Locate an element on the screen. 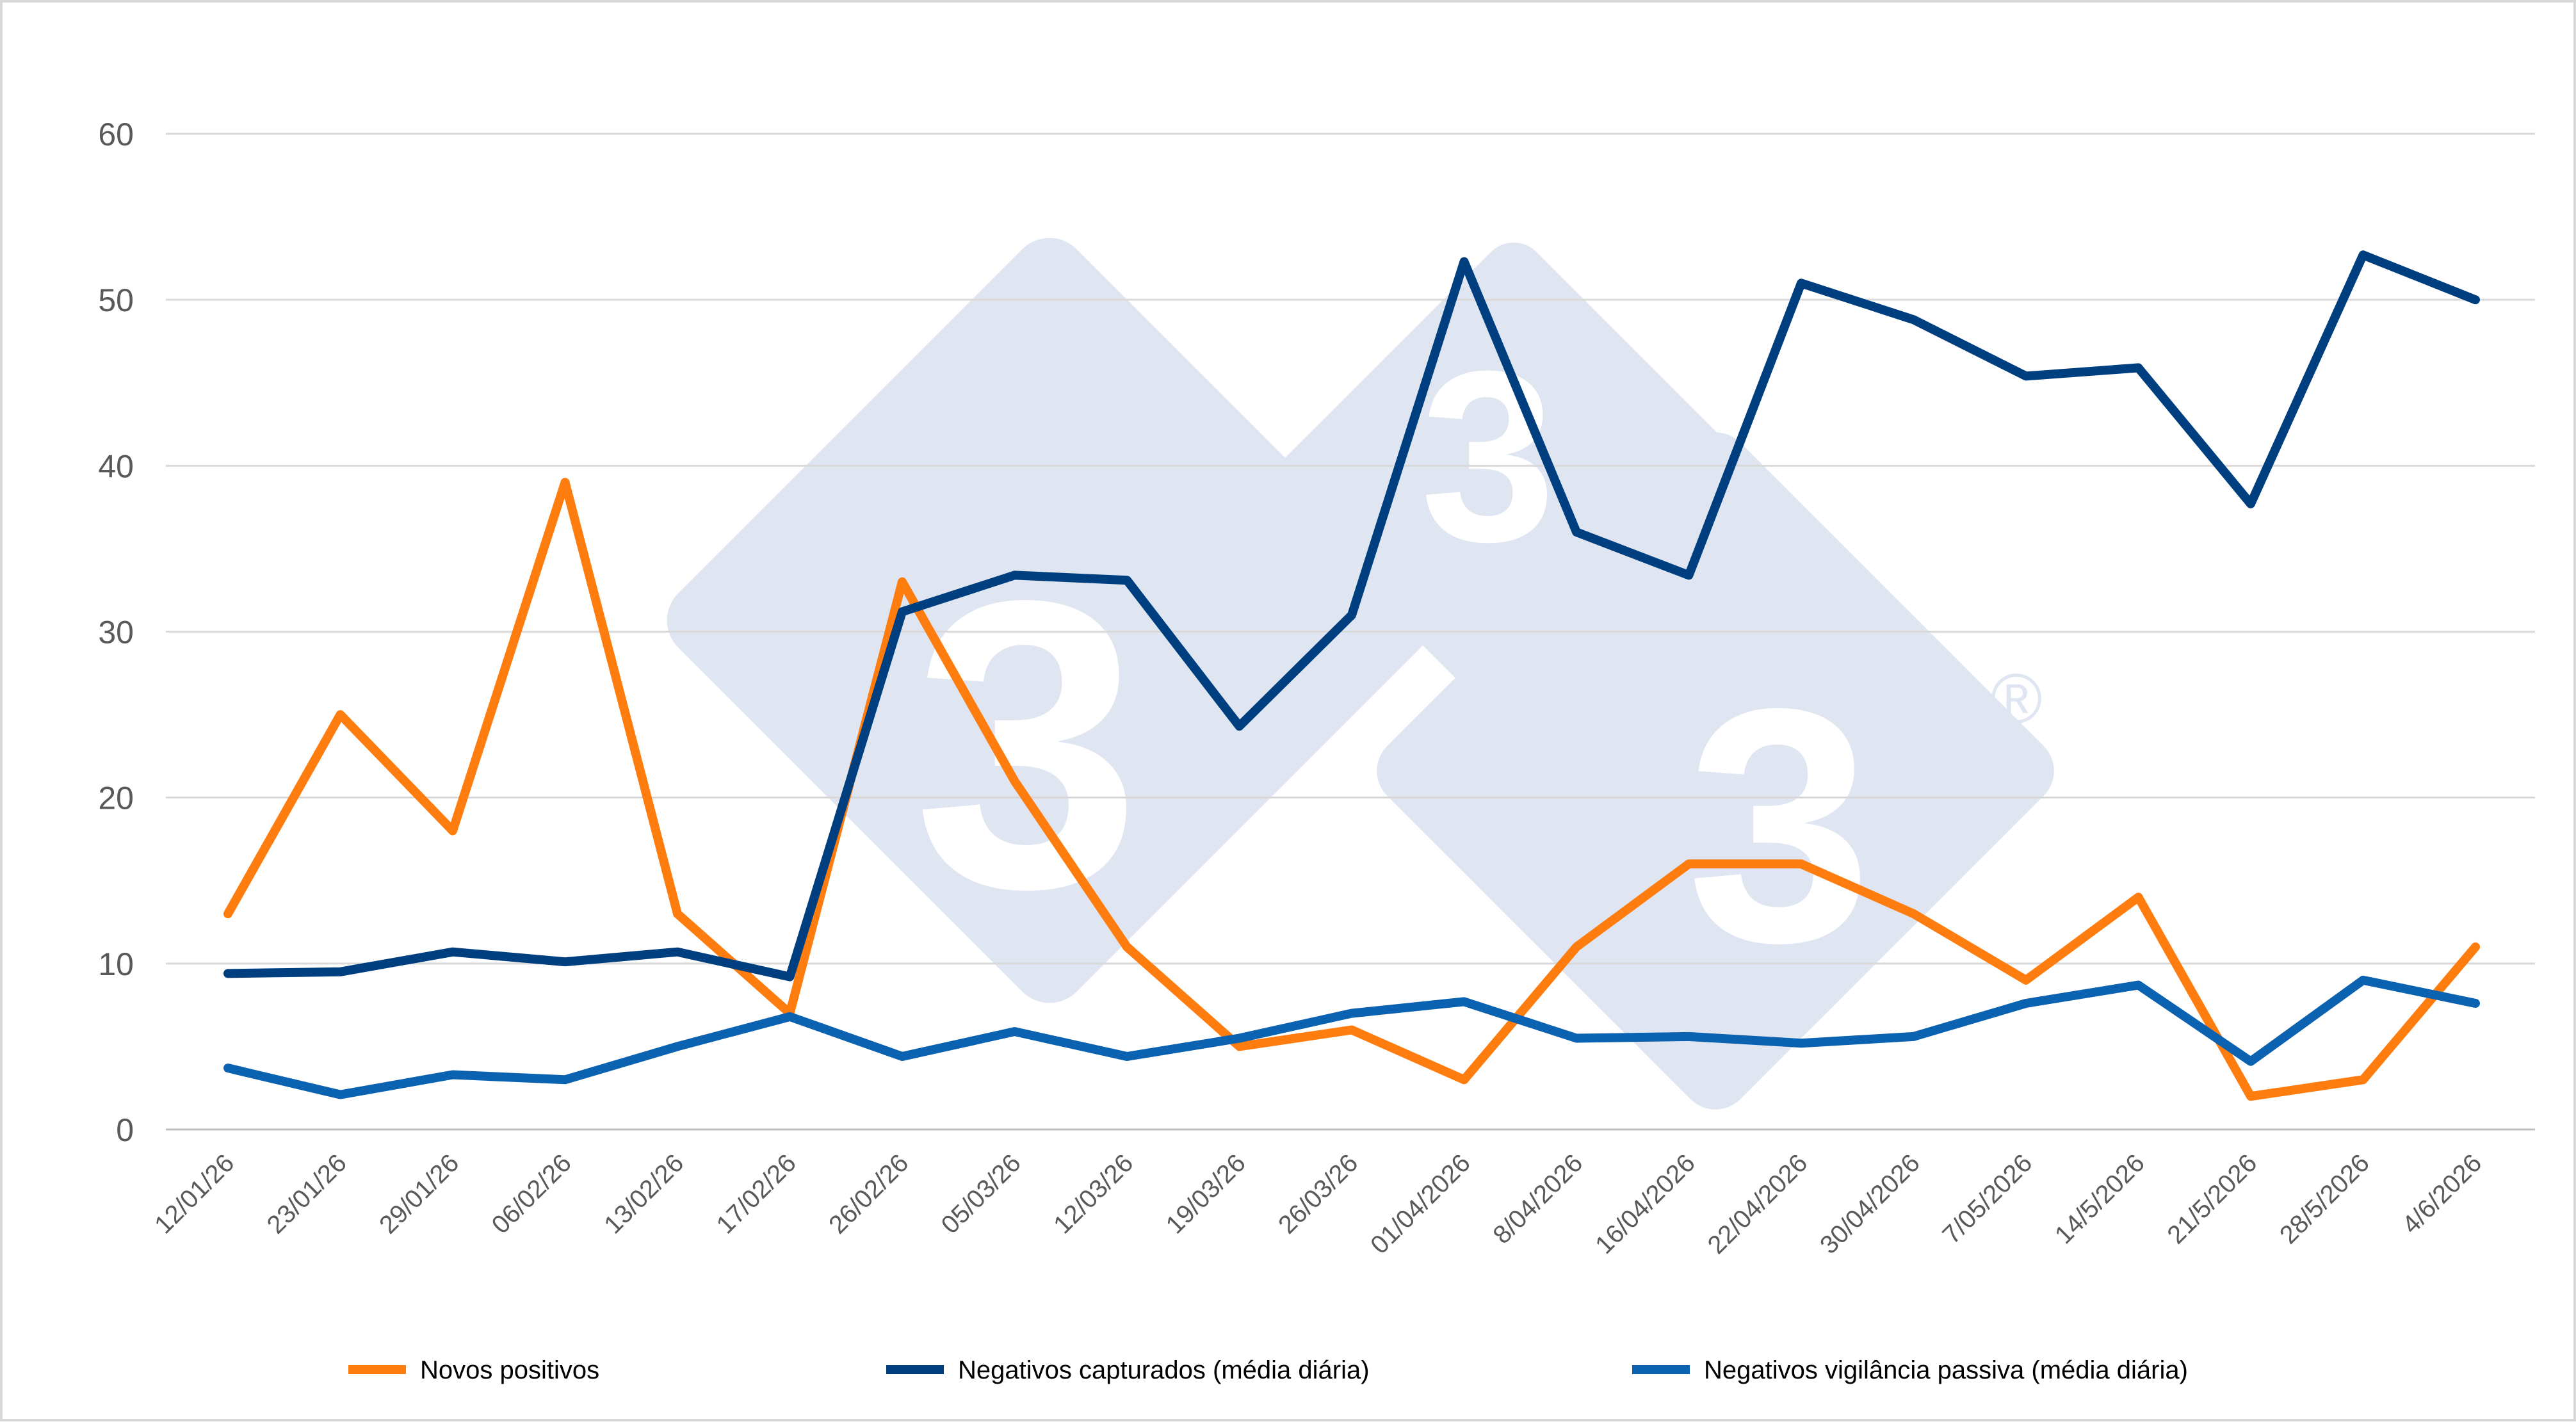 Image resolution: width=2576 pixels, height=1424 pixels. watermark-diamond-right is located at coordinates (1715, 771).